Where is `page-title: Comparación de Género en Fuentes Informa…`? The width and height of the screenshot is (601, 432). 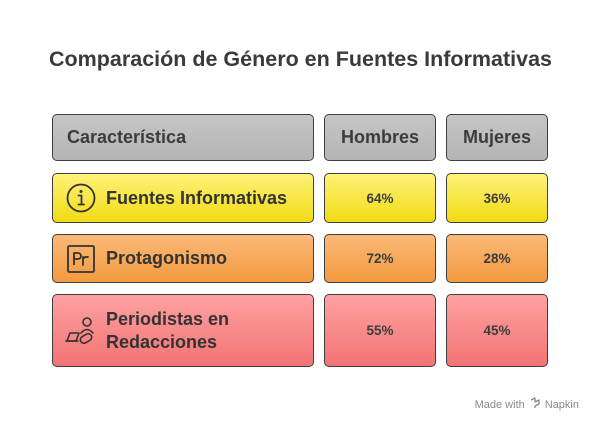
page-title: Comparación de Género en Fuentes Informa… is located at coordinates (300, 59).